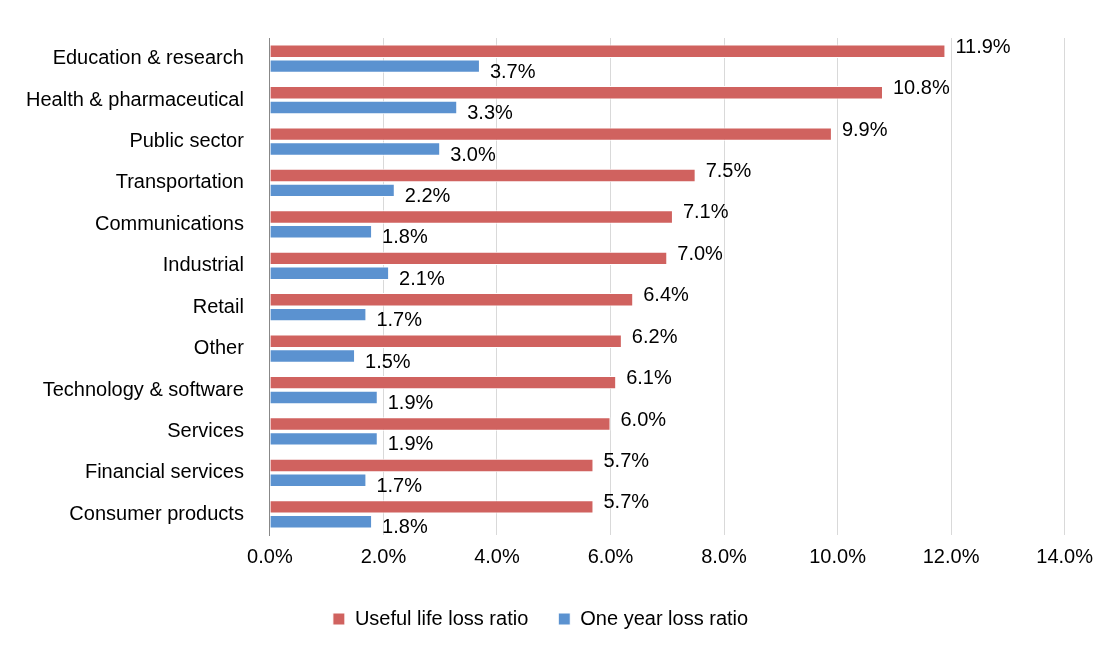 The height and width of the screenshot is (647, 1111). What do you see at coordinates (666, 294) in the screenshot?
I see `data-label: 6.4%` at bounding box center [666, 294].